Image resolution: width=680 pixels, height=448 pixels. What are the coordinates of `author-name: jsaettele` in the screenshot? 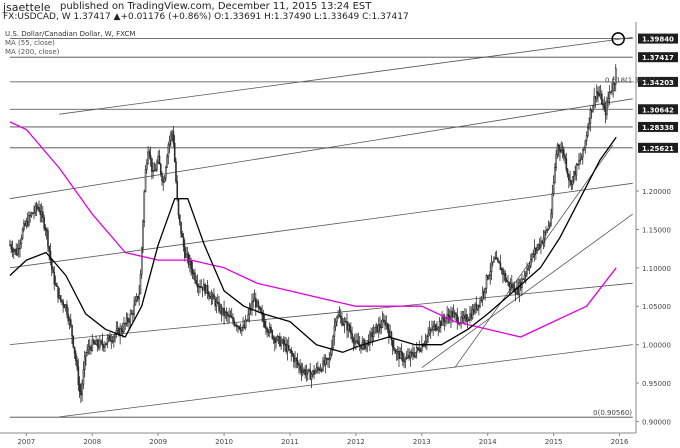 It's located at (27, 7).